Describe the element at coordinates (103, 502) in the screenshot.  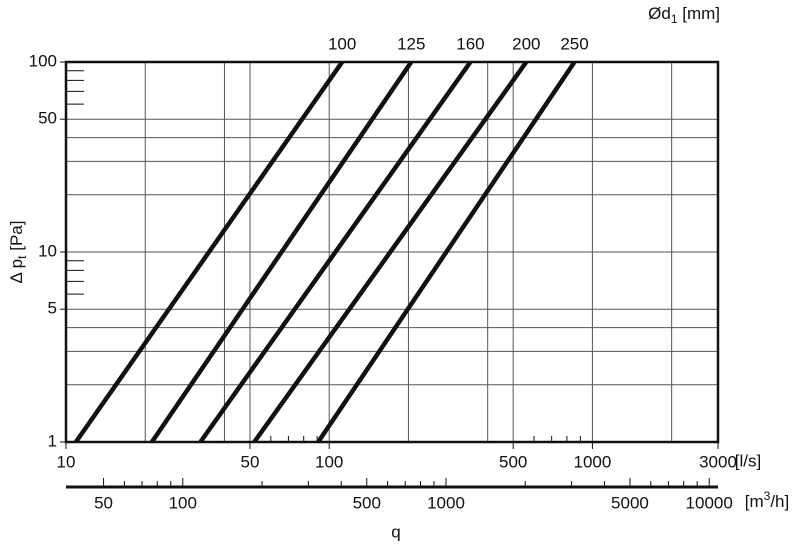
I see `x2-tick-label: 50` at that location.